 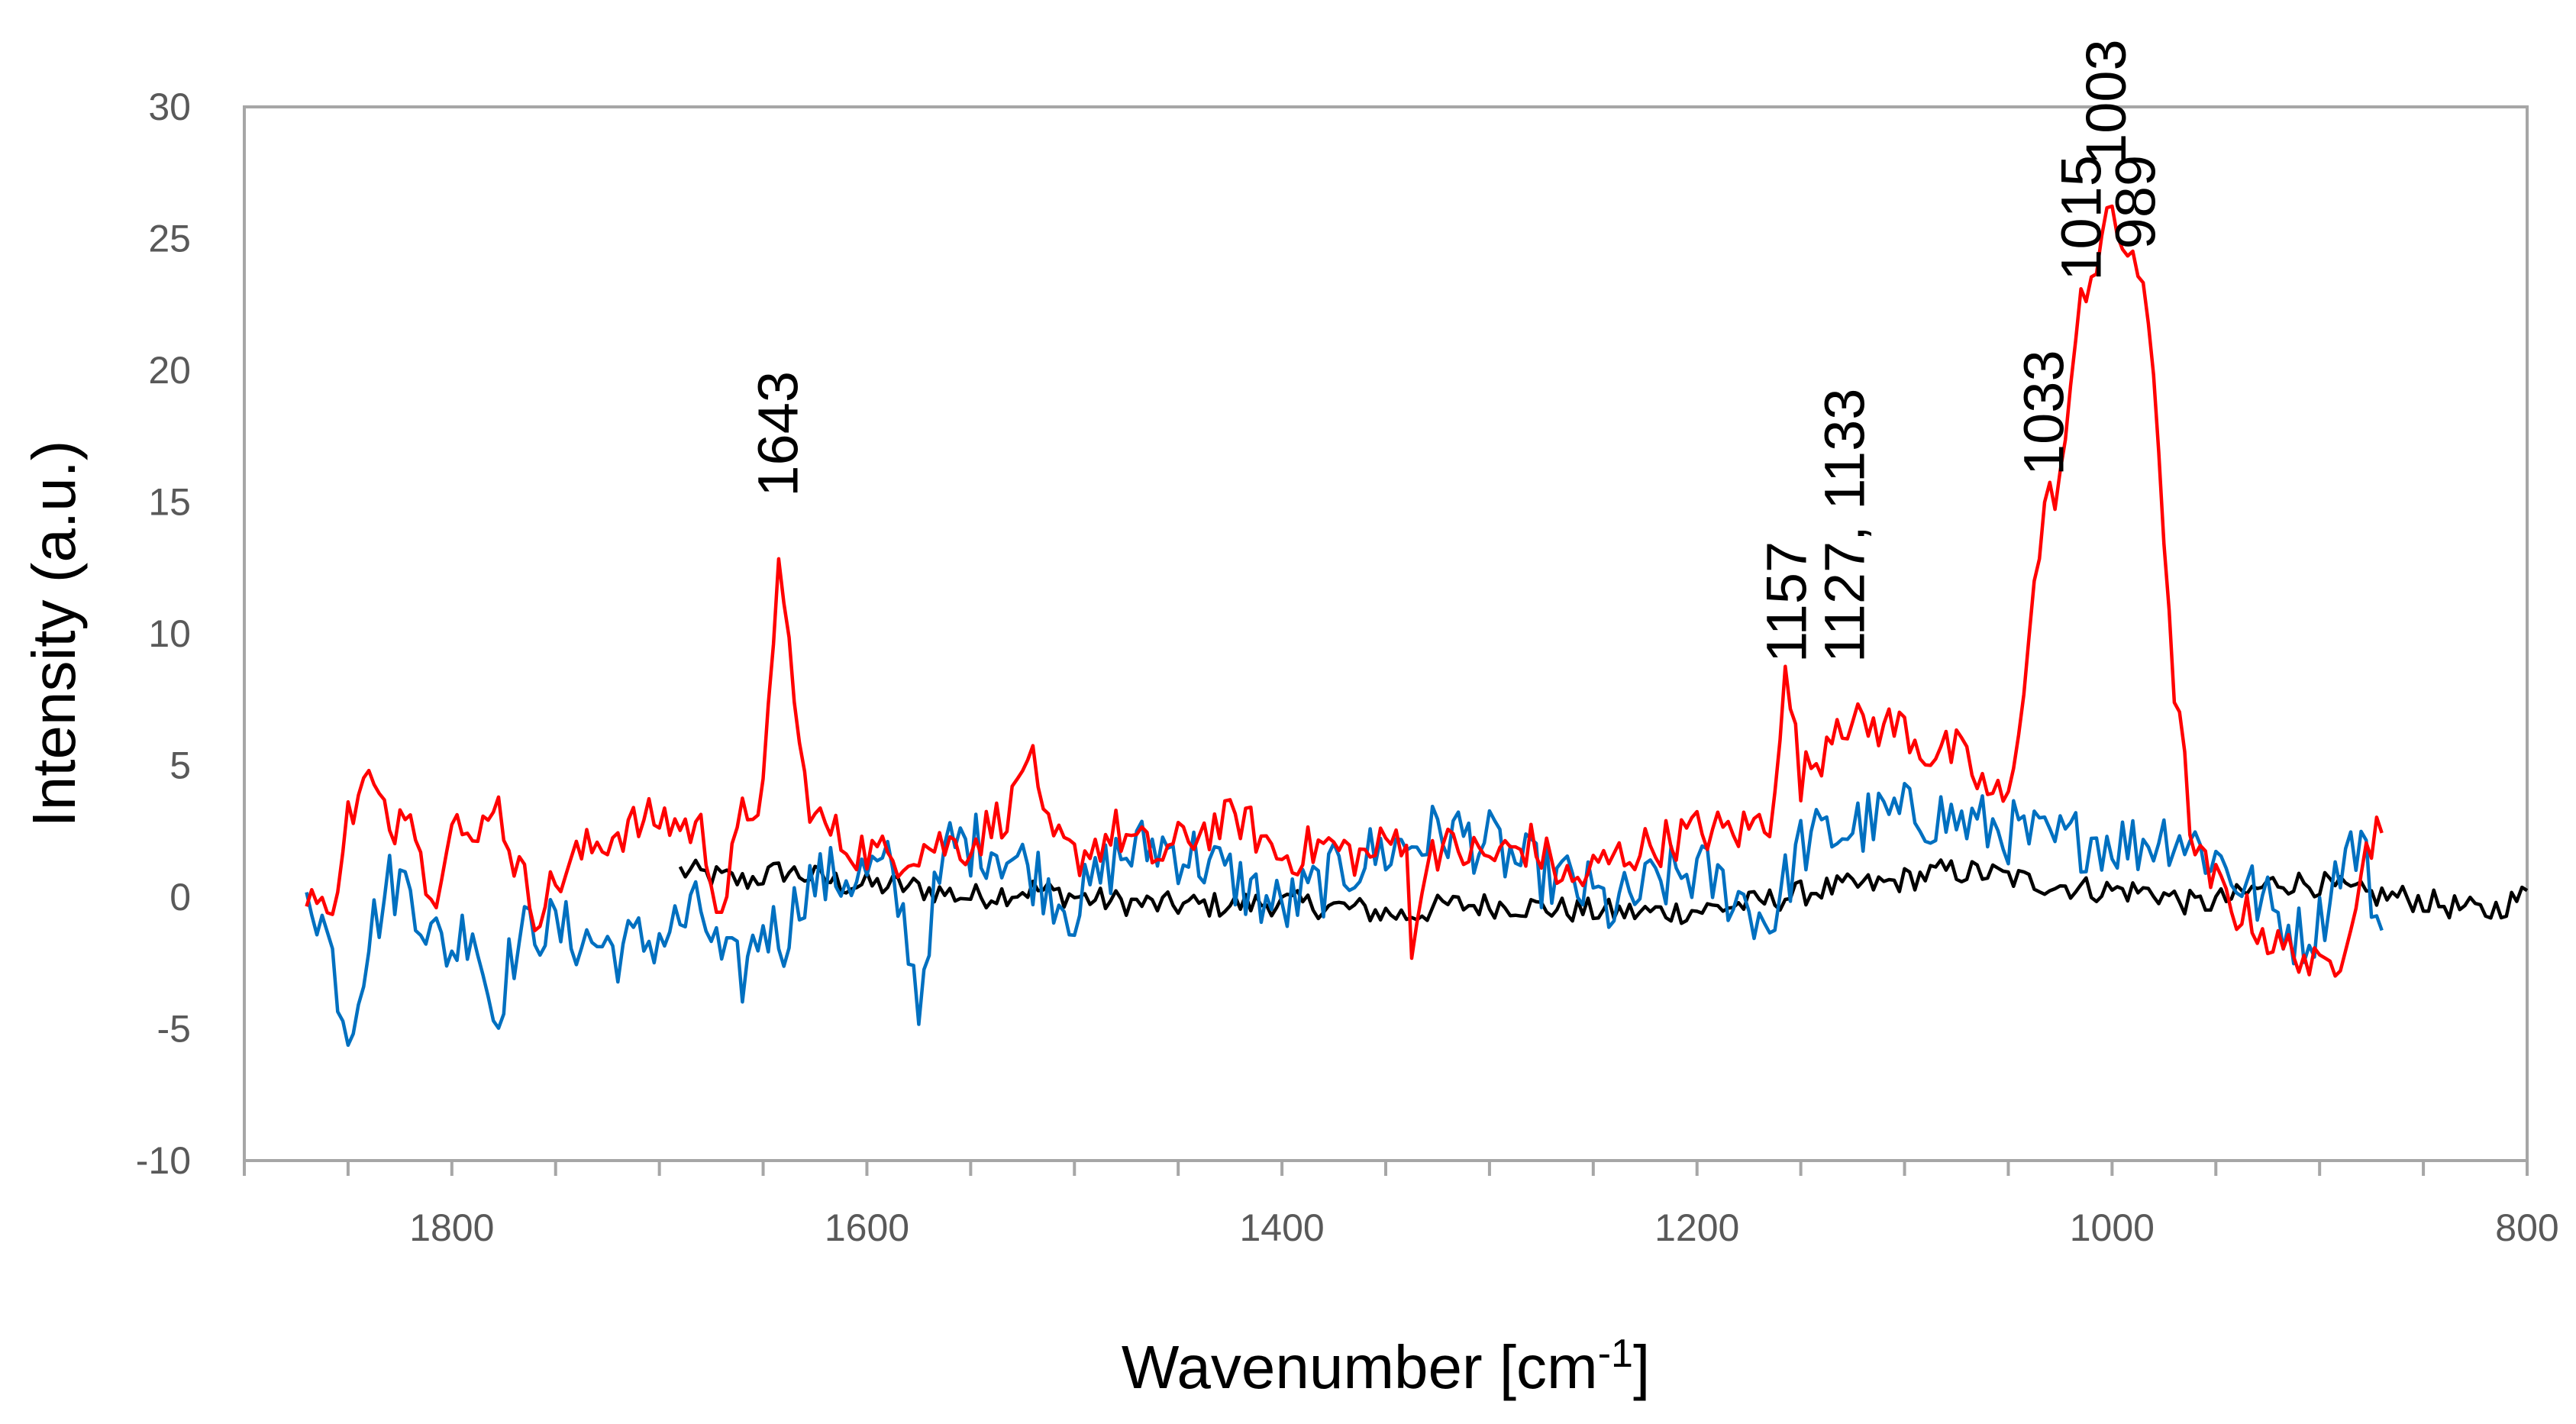 What do you see at coordinates (1281, 1227) in the screenshot?
I see `x-tick-label: 1400` at bounding box center [1281, 1227].